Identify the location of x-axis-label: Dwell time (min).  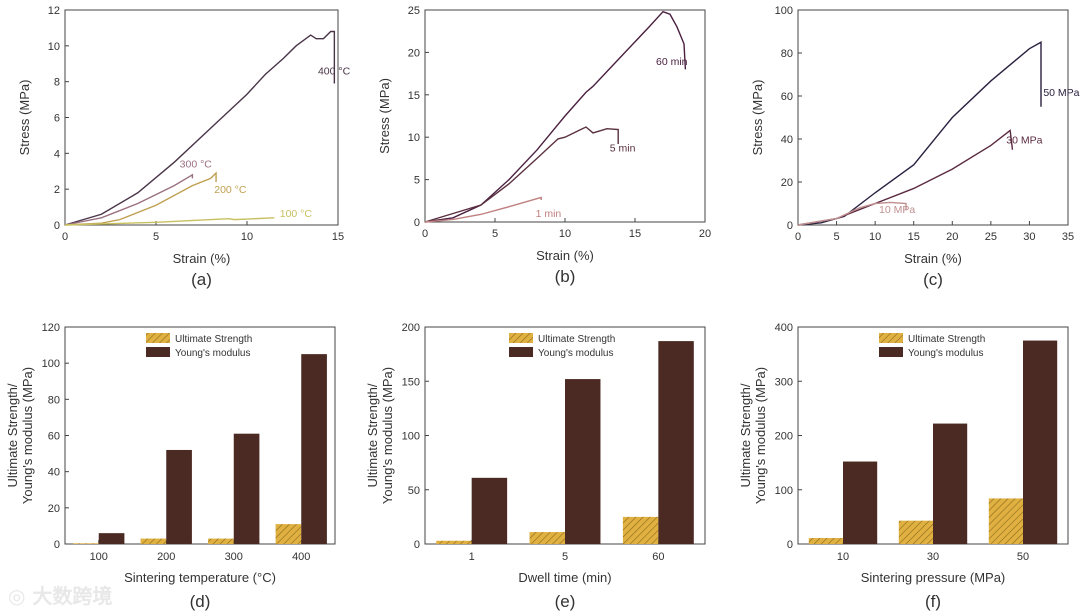
(564, 577).